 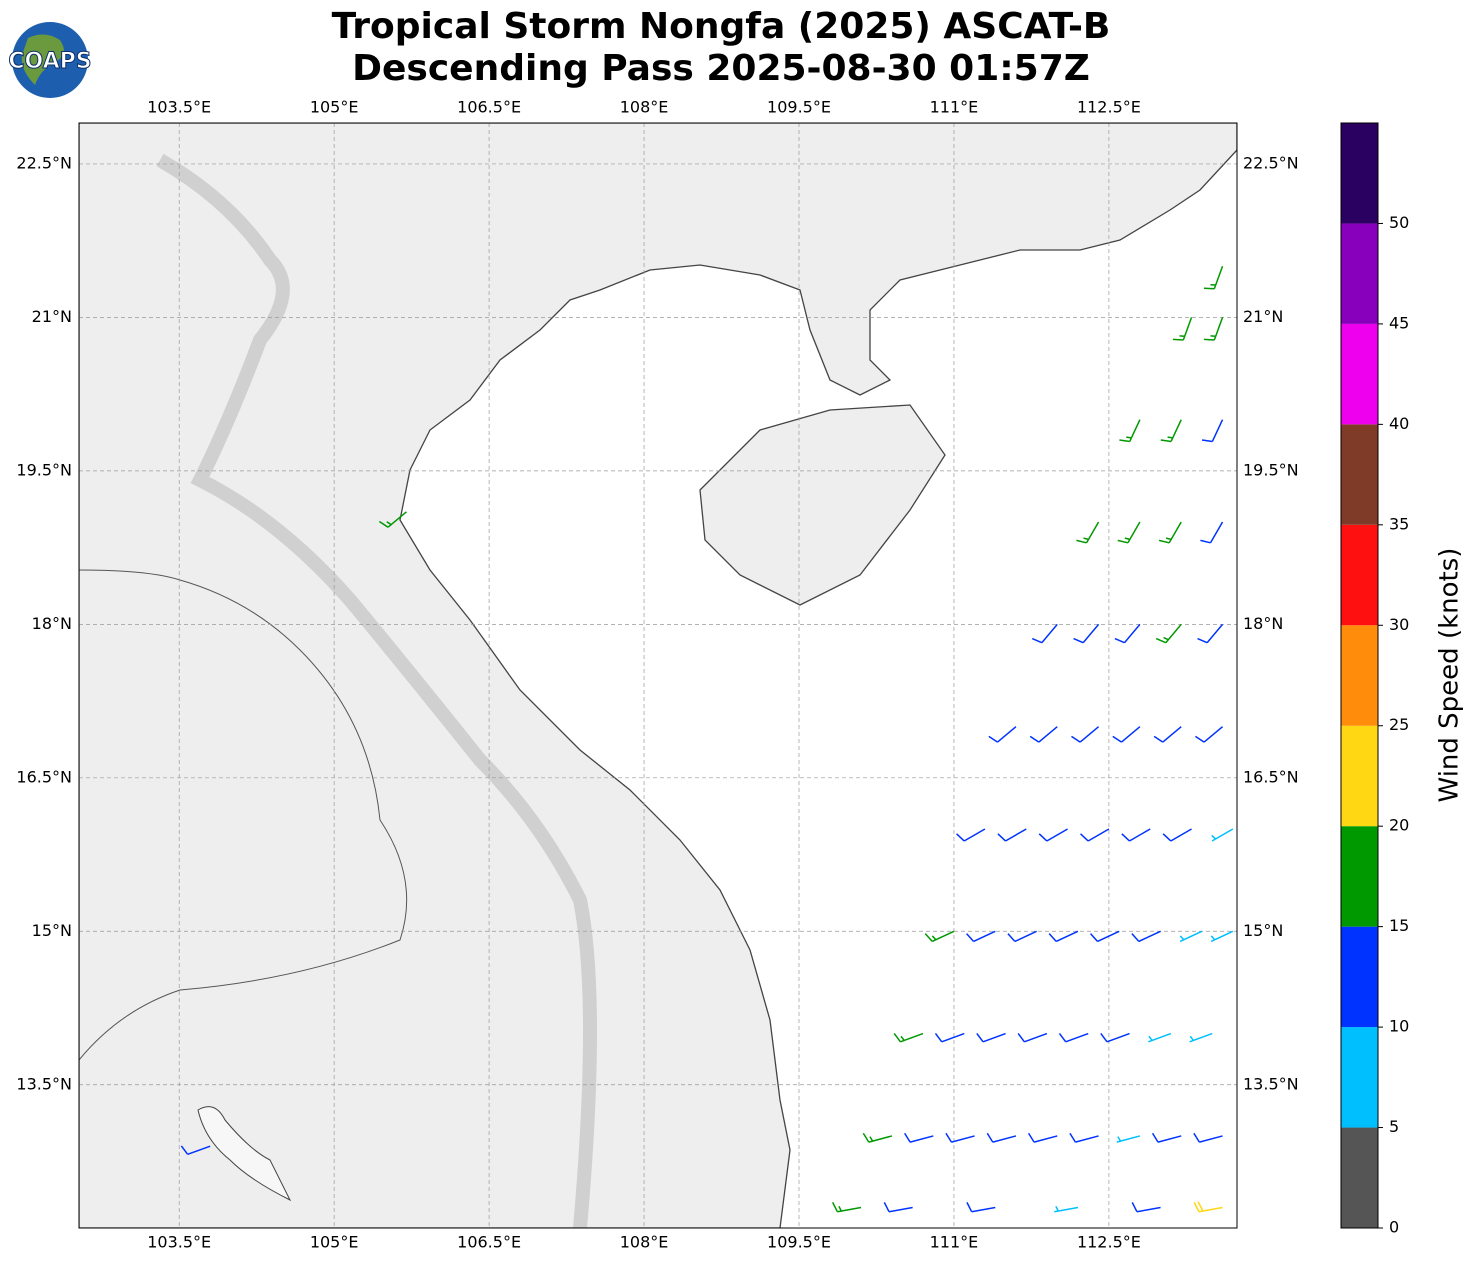 What do you see at coordinates (1394, 1227) in the screenshot?
I see `colorbar-tick-label: 0` at bounding box center [1394, 1227].